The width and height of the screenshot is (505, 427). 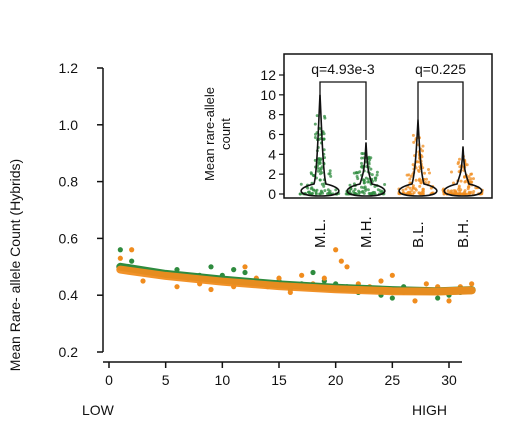 I want to click on main-y-tick-label: 0.2, so click(x=69, y=352).